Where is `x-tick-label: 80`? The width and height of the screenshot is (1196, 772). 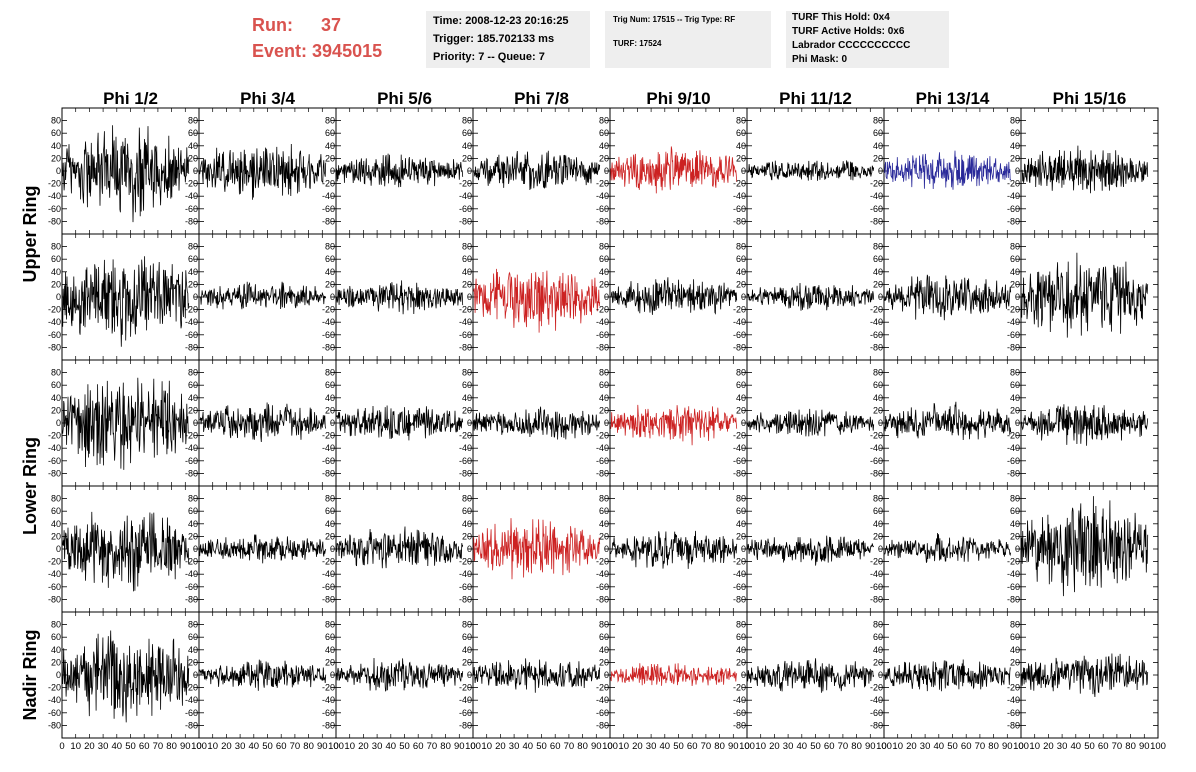
x-tick-label: 80 is located at coordinates (856, 746).